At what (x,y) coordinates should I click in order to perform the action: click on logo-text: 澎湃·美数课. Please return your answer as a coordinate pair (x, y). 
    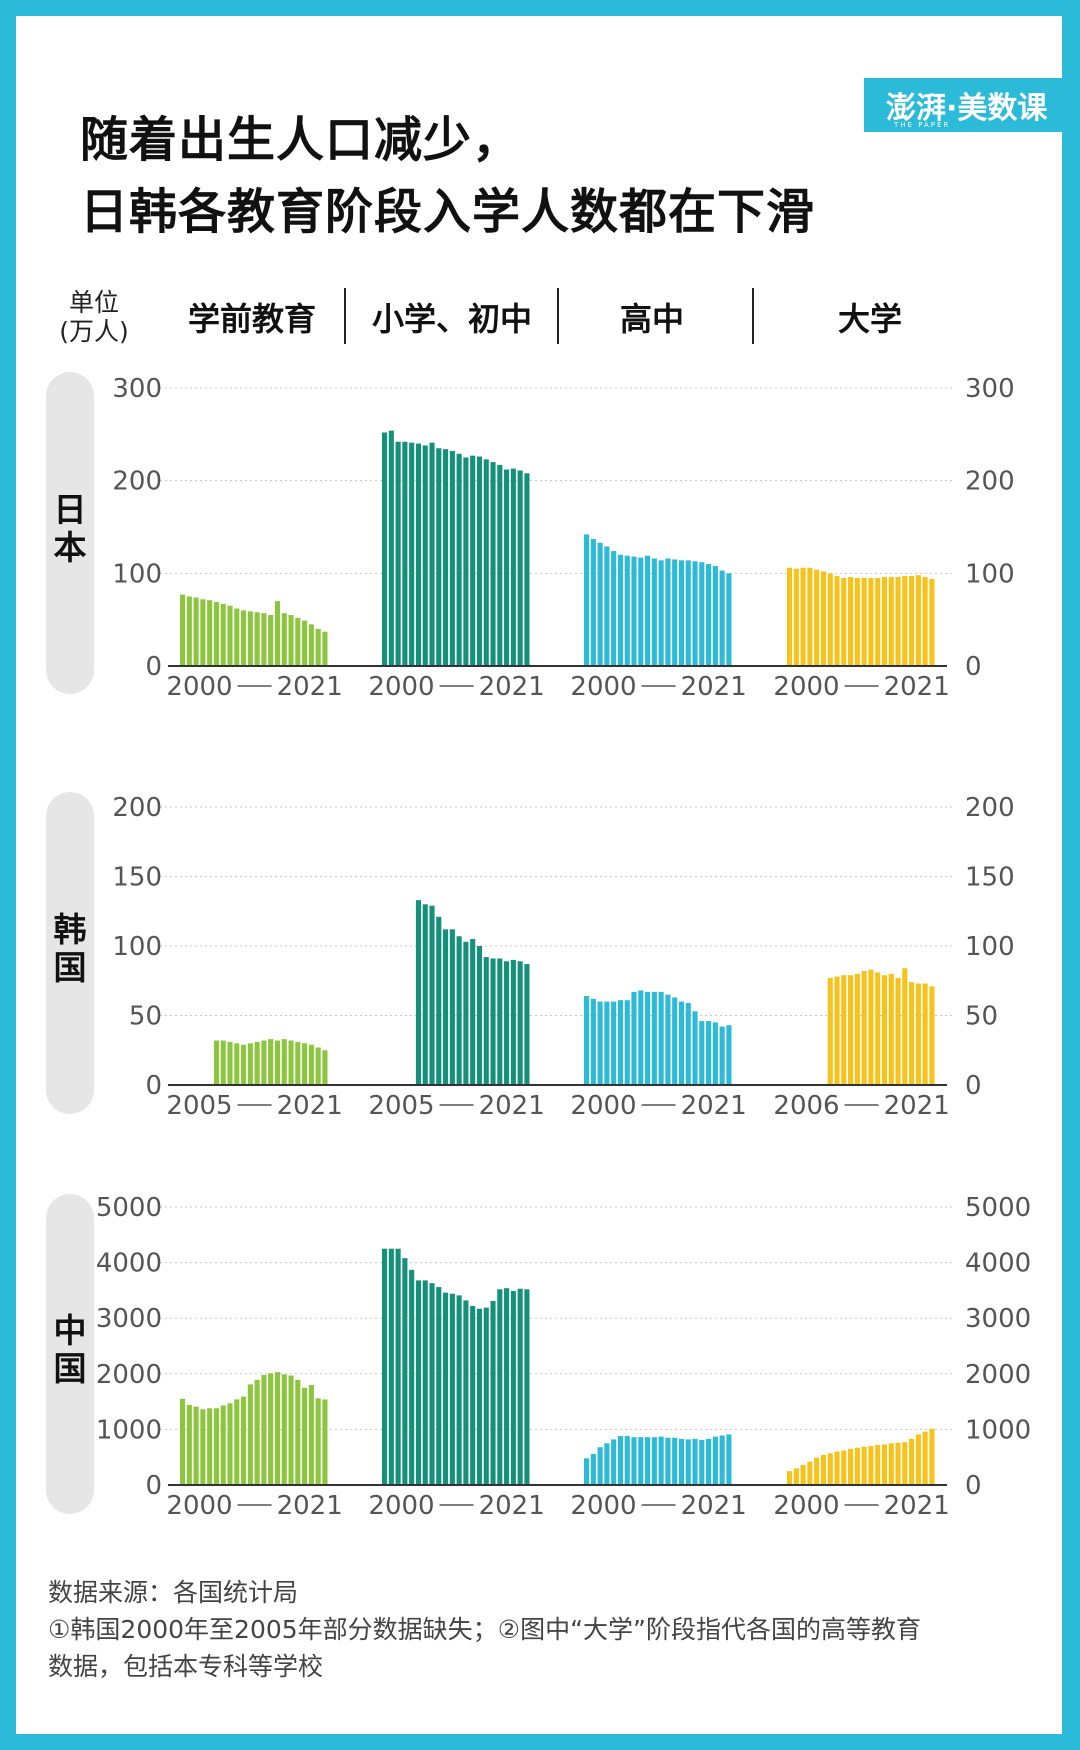
    Looking at the image, I should click on (967, 108).